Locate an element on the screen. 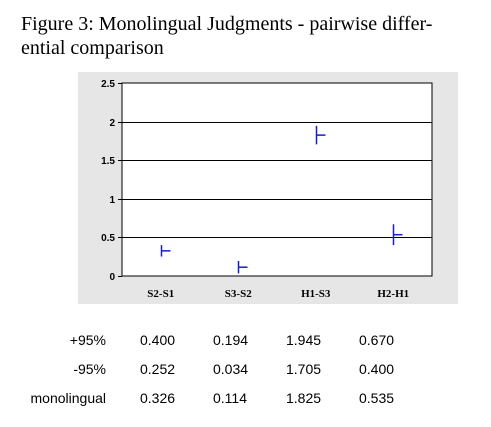 This screenshot has width=491, height=427. cell: 1.825 is located at coordinates (304, 398).